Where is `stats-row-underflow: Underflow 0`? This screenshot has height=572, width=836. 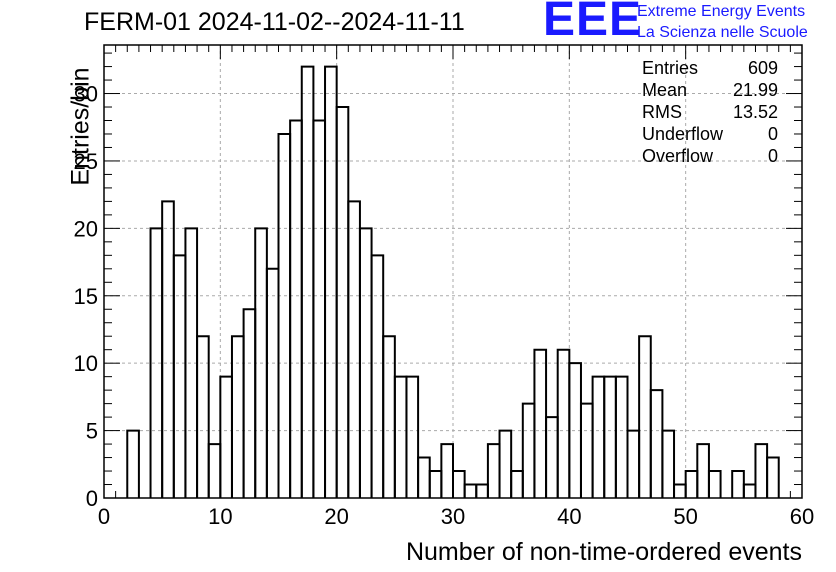 stats-row-underflow: Underflow 0 is located at coordinates (710, 135).